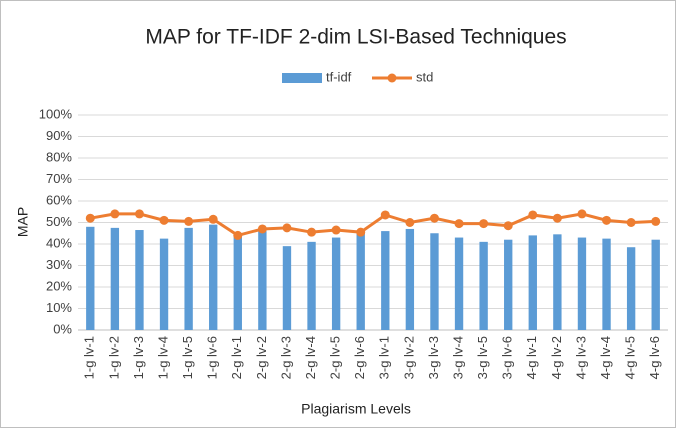 The width and height of the screenshot is (676, 428). I want to click on x-tick-label: 3-g lv-1, so click(384, 357).